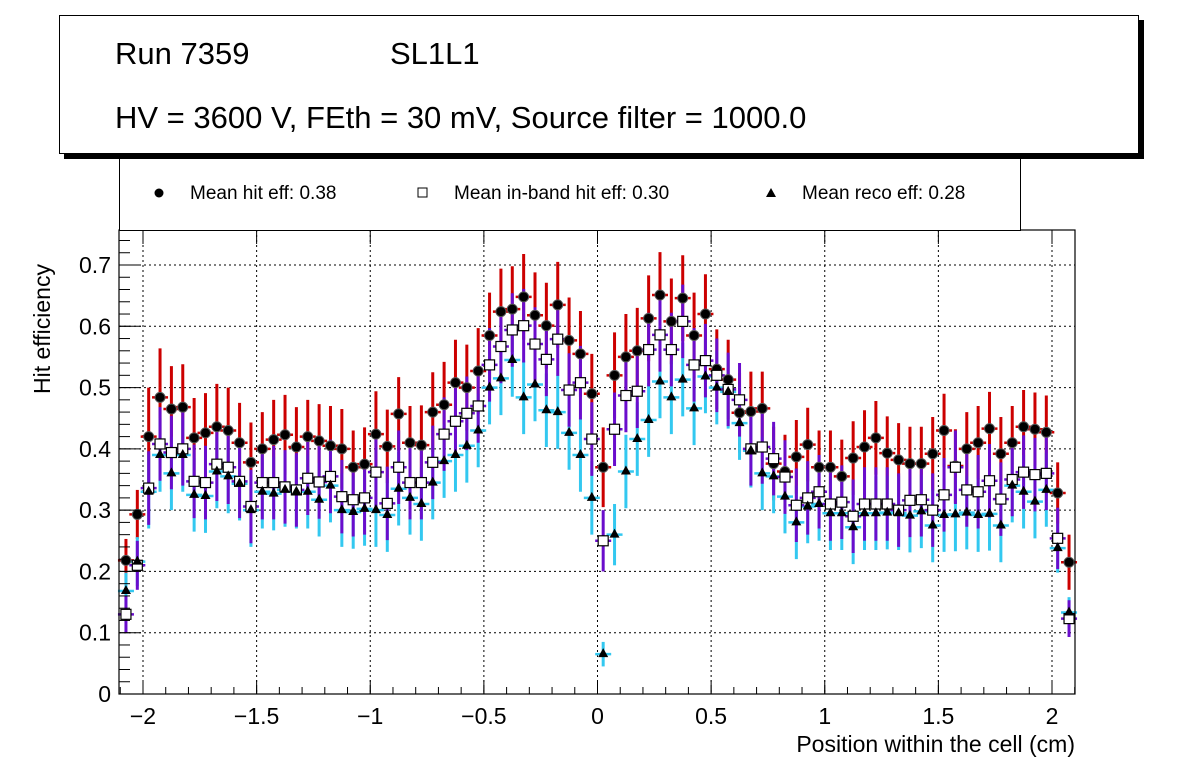  What do you see at coordinates (562, 193) in the screenshot?
I see `legend-label: Mean in-band hit eff: 0.30` at bounding box center [562, 193].